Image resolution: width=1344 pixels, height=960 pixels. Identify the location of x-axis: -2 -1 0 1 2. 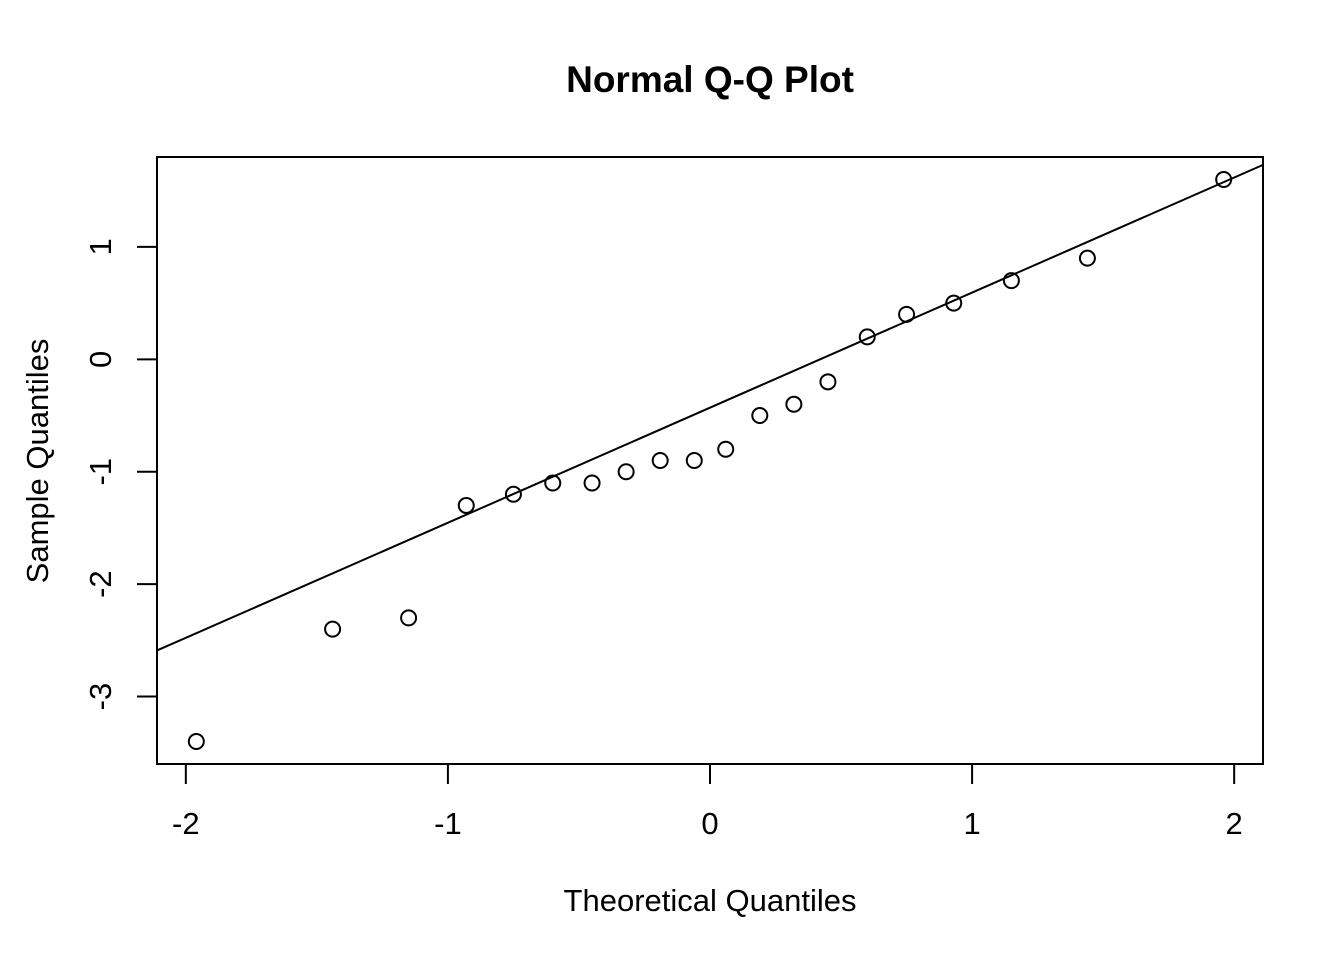
(707, 802).